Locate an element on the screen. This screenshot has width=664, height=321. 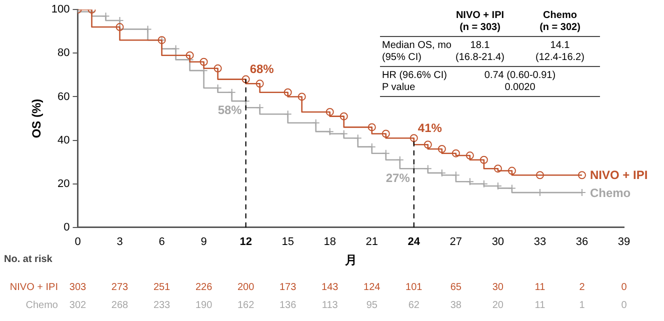
y-tick-label: 20 is located at coordinates (64, 184).